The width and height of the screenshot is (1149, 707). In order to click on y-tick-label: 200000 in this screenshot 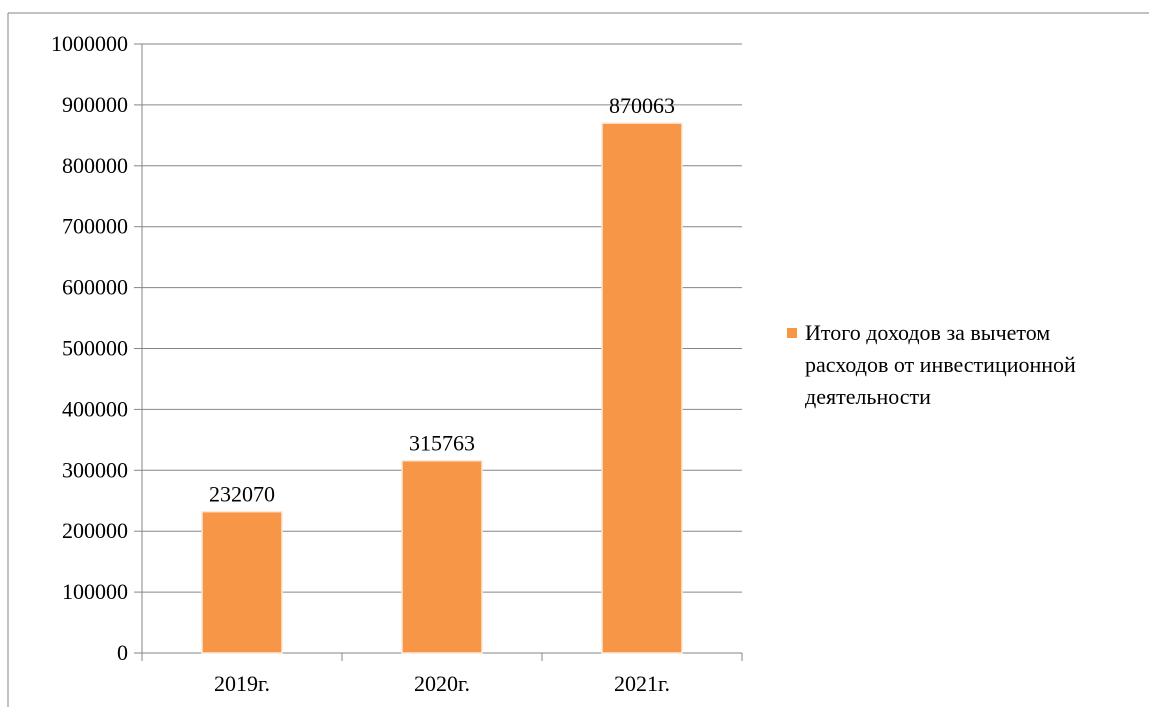, I will do `click(95, 530)`.